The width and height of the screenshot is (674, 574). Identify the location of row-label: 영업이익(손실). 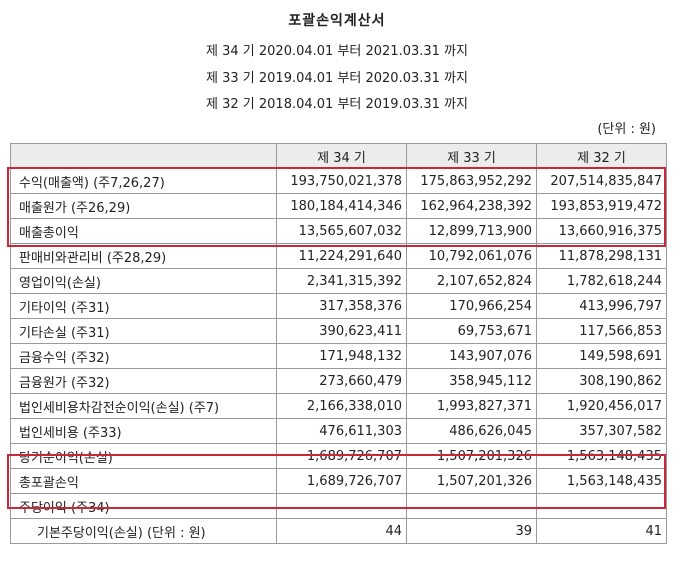
(143, 281).